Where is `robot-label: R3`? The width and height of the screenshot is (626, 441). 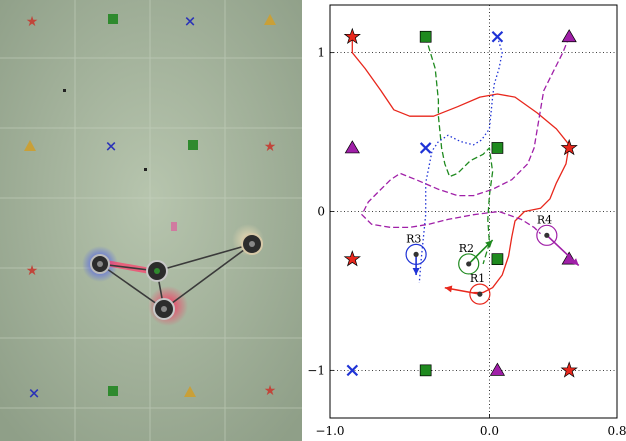
robot-label: R3 is located at coordinates (413, 238).